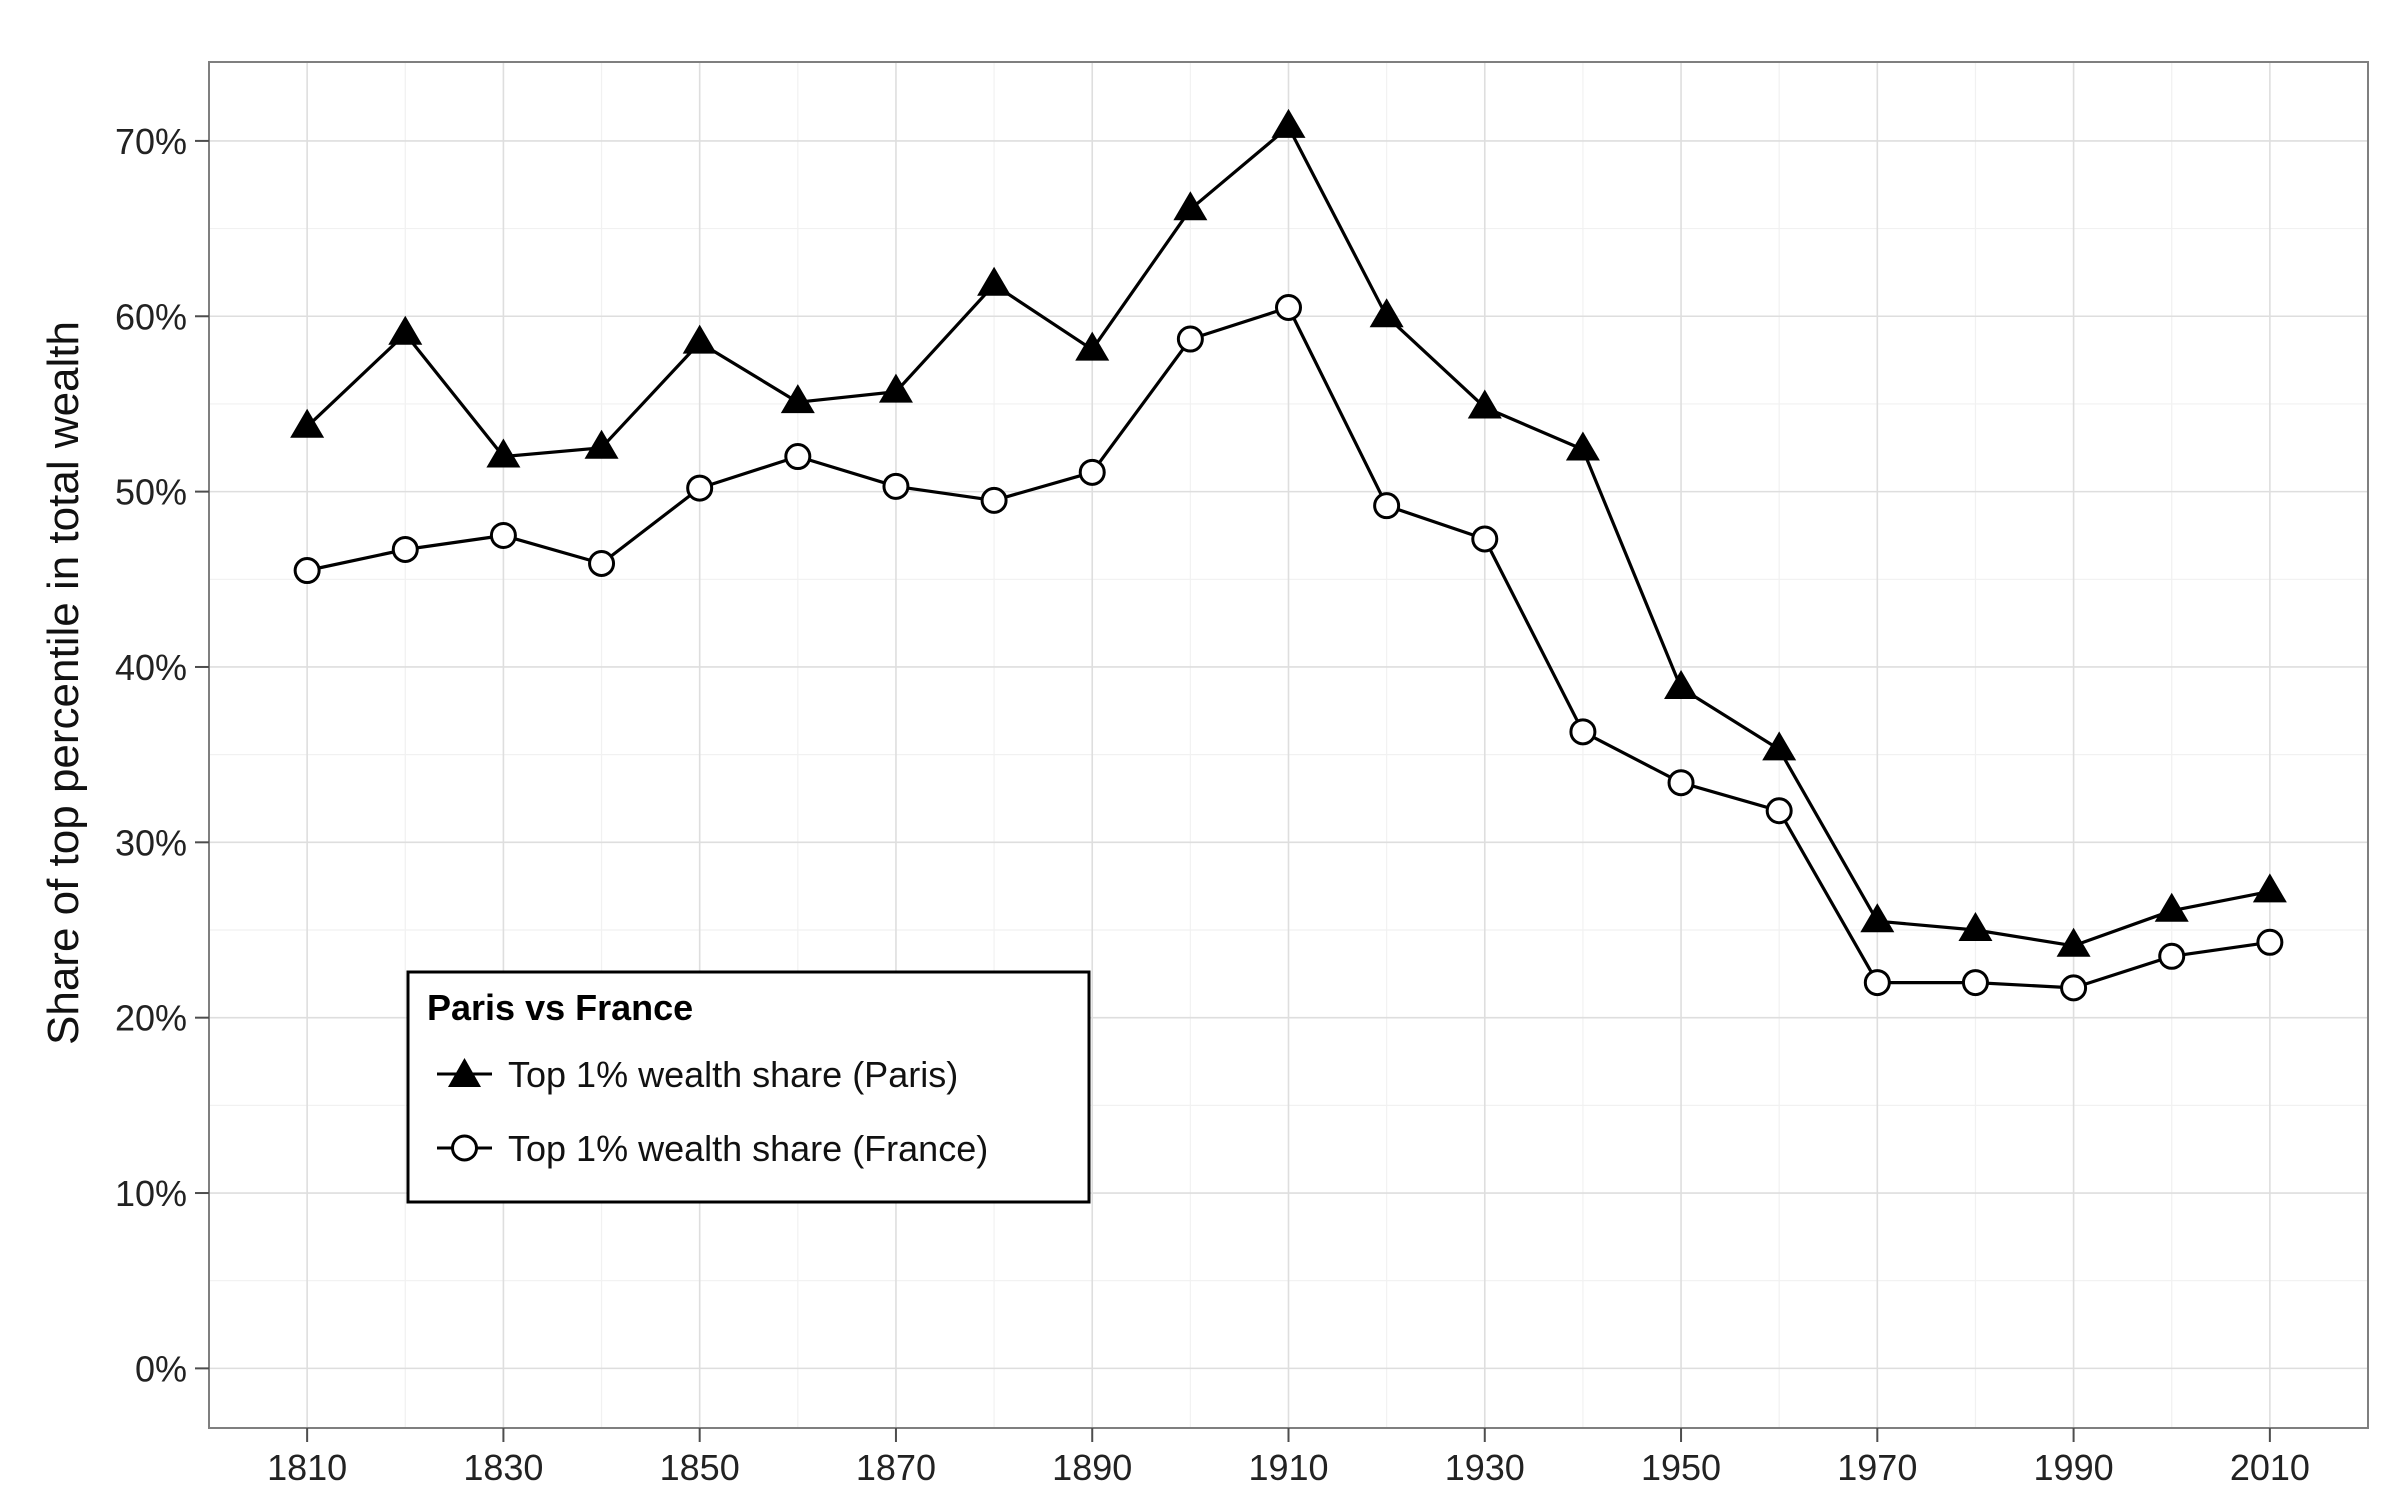  Describe the element at coordinates (1288, 1467) in the screenshot. I see `x-tick-label: 1910` at that location.